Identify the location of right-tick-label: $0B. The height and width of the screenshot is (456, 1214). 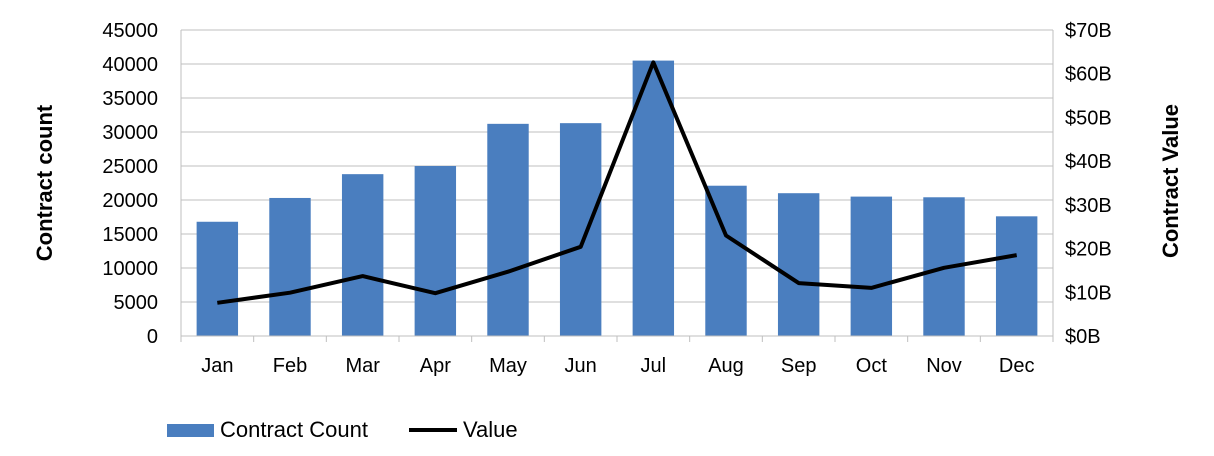
(1083, 337).